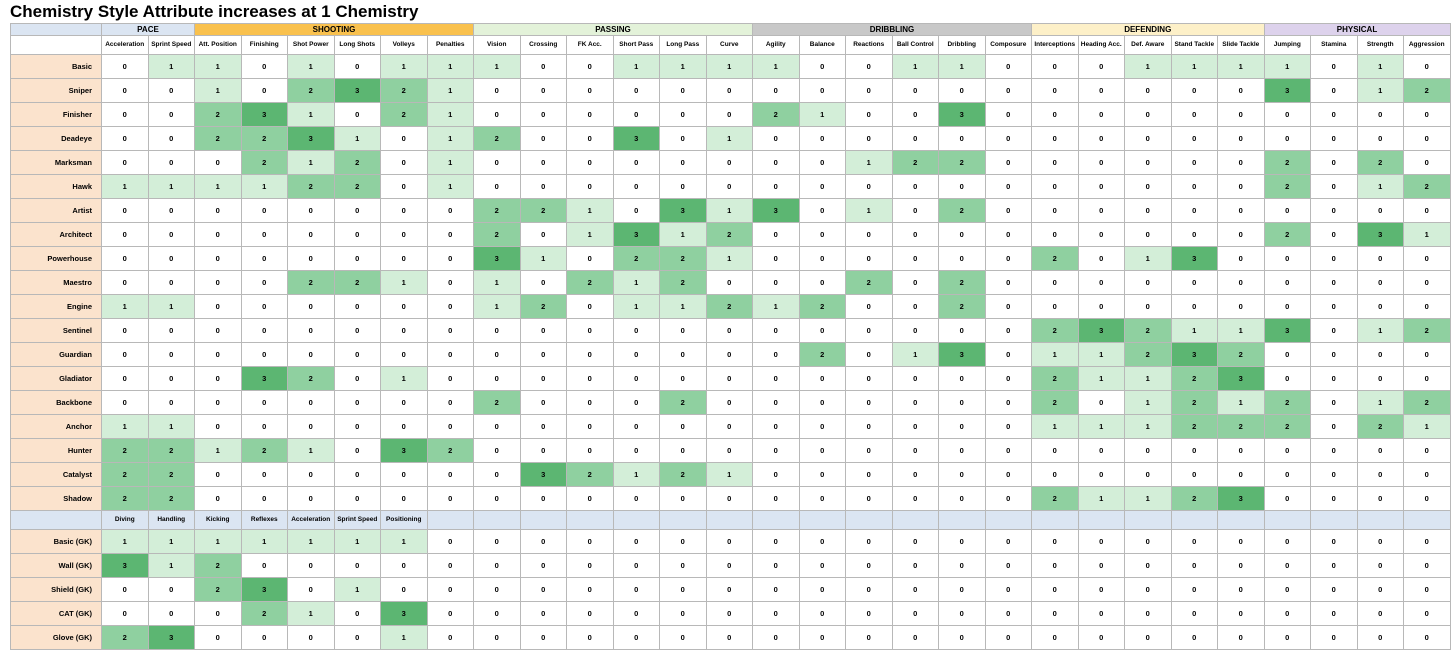 Image resolution: width=1456 pixels, height=666 pixels. I want to click on gk-column-header: Handling, so click(171, 520).